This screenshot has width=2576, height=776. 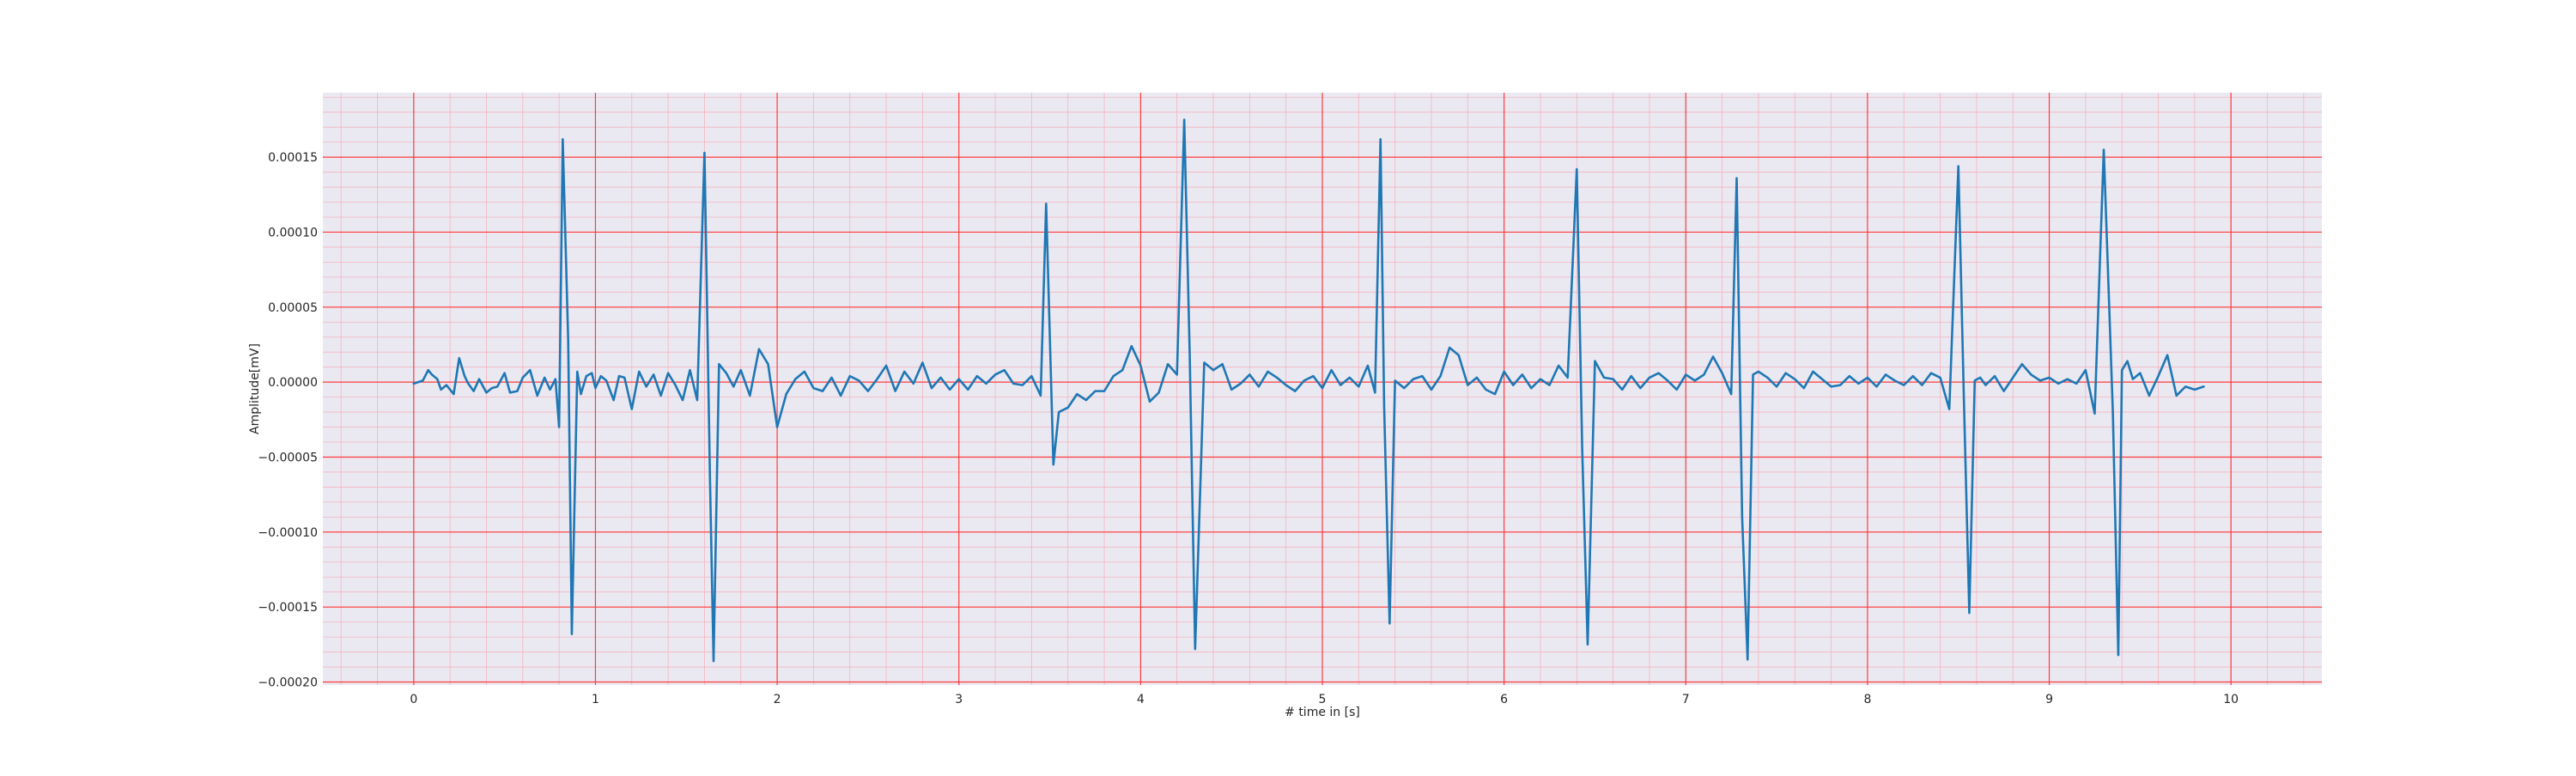 I want to click on y-tick-label: −0.00015, so click(x=288, y=608).